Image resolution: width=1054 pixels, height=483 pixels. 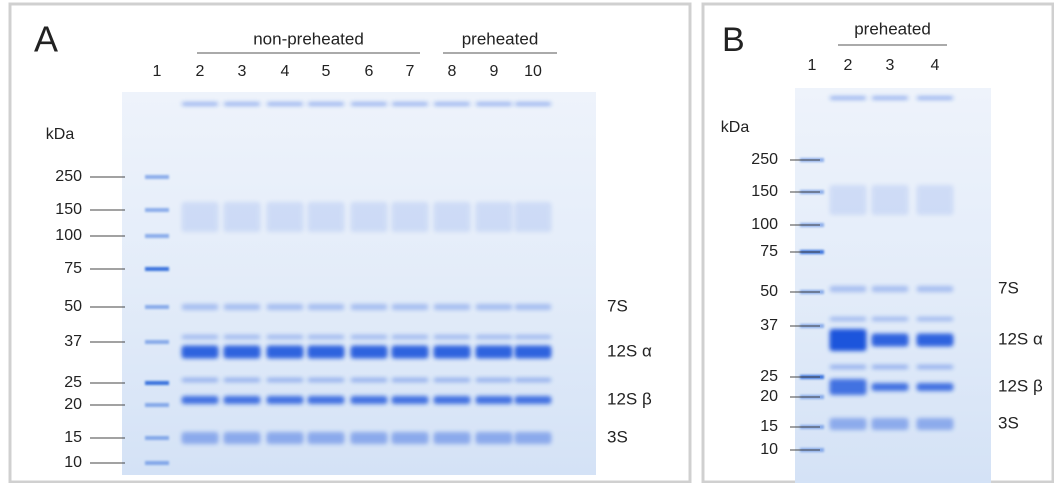 I want to click on panel-label: B, so click(x=733, y=40).